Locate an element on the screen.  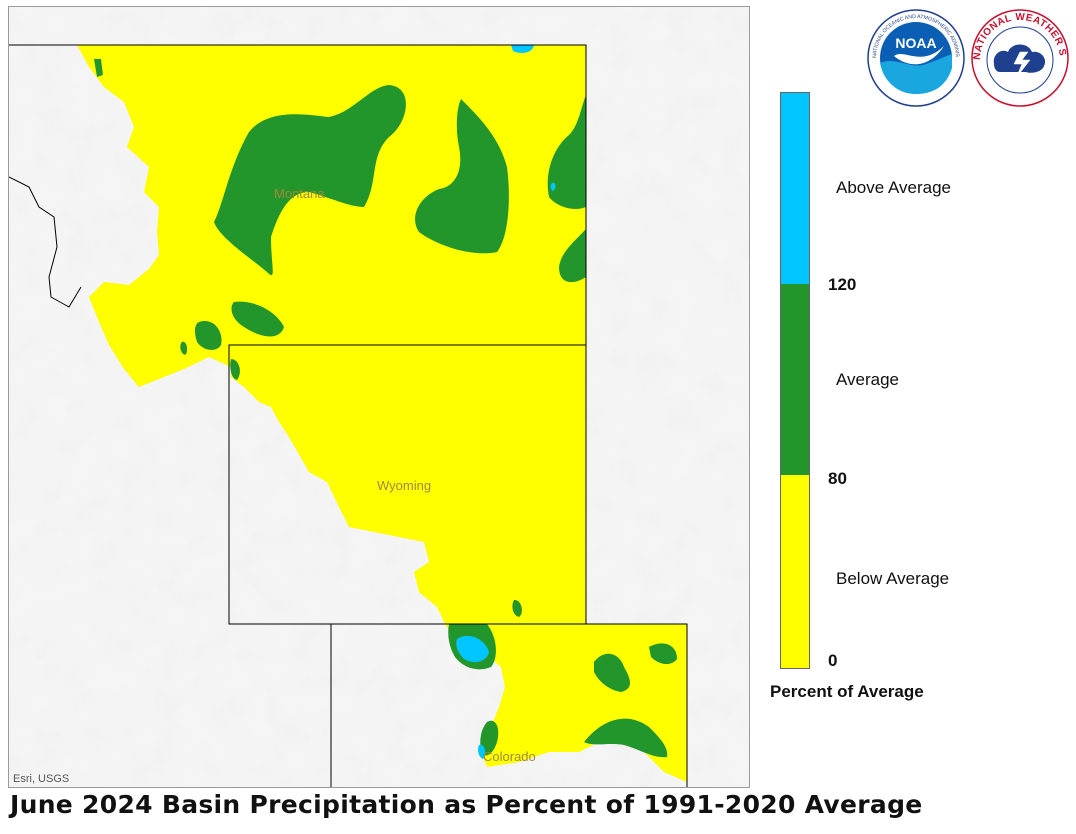
montana-north-above is located at coordinates (522, 49).